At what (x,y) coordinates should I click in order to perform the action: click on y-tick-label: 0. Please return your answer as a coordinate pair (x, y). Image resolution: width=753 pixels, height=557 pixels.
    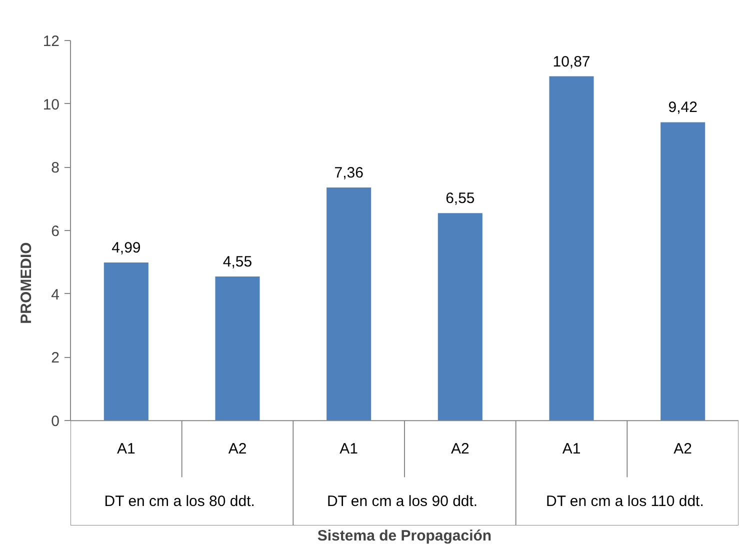
    Looking at the image, I should click on (55, 421).